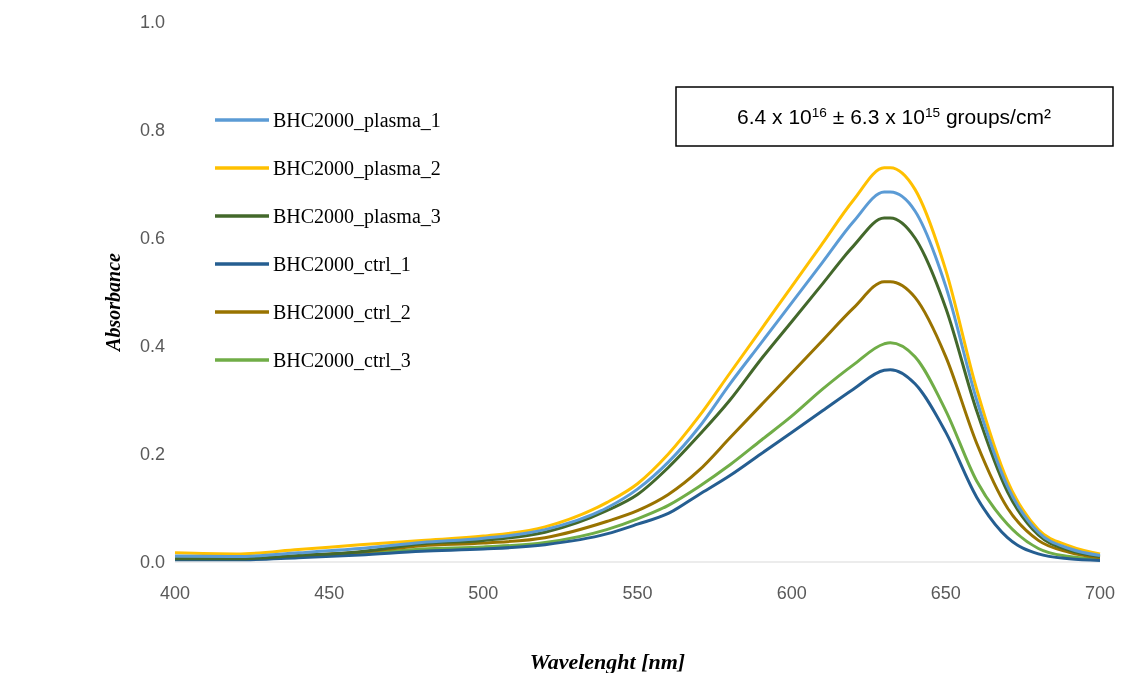 The width and height of the screenshot is (1123, 673). I want to click on x-tick-label: 700, so click(1100, 593).